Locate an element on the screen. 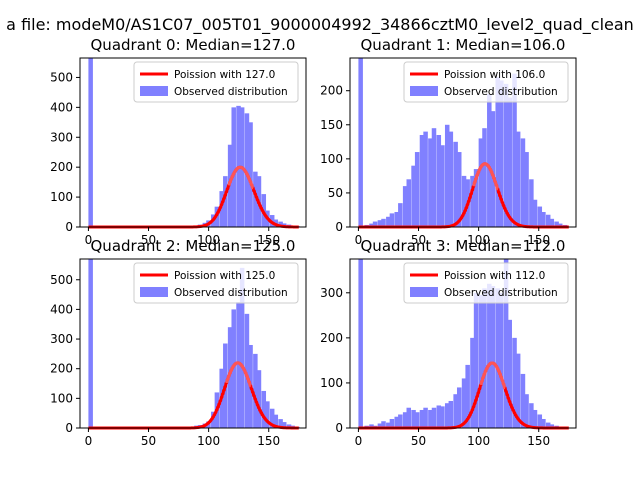 This screenshot has width=640, height=480. y-tick-label: 100 is located at coordinates (61, 197).